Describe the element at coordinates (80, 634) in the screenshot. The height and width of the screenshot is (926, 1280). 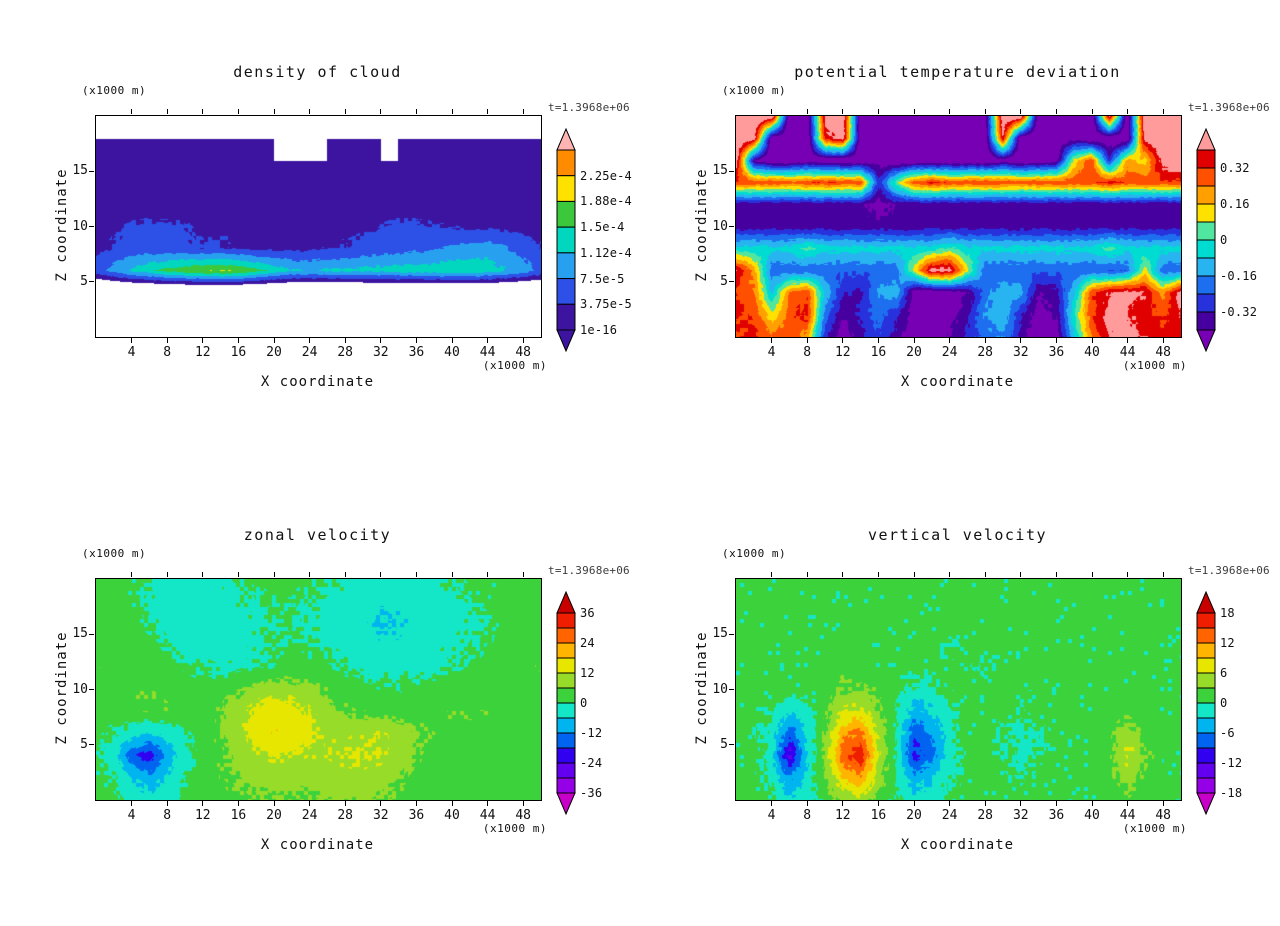
I see `z-tick-label: 15` at that location.